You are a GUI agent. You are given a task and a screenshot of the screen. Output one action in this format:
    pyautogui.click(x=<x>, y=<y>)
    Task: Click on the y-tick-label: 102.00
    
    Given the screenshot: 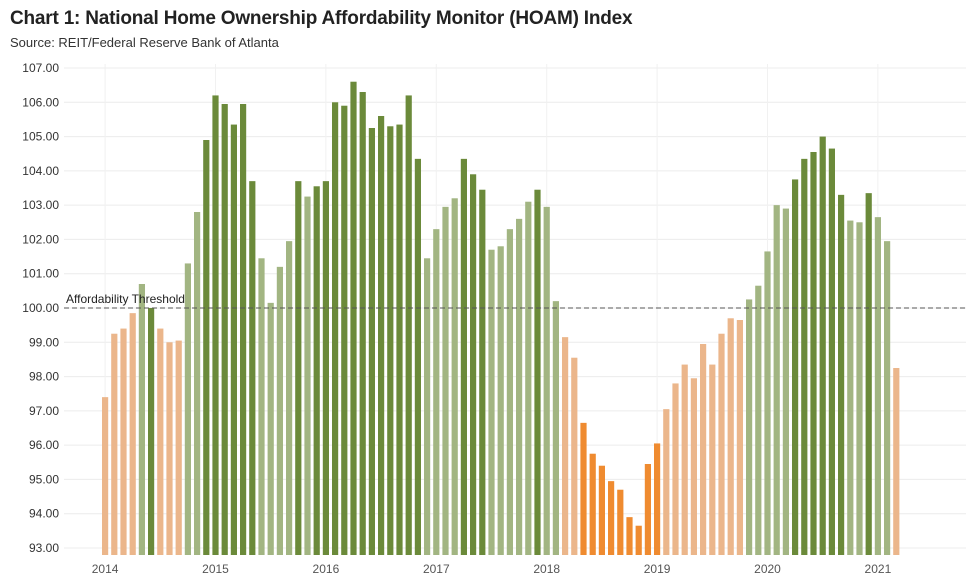 What is the action you would take?
    pyautogui.click(x=40, y=239)
    